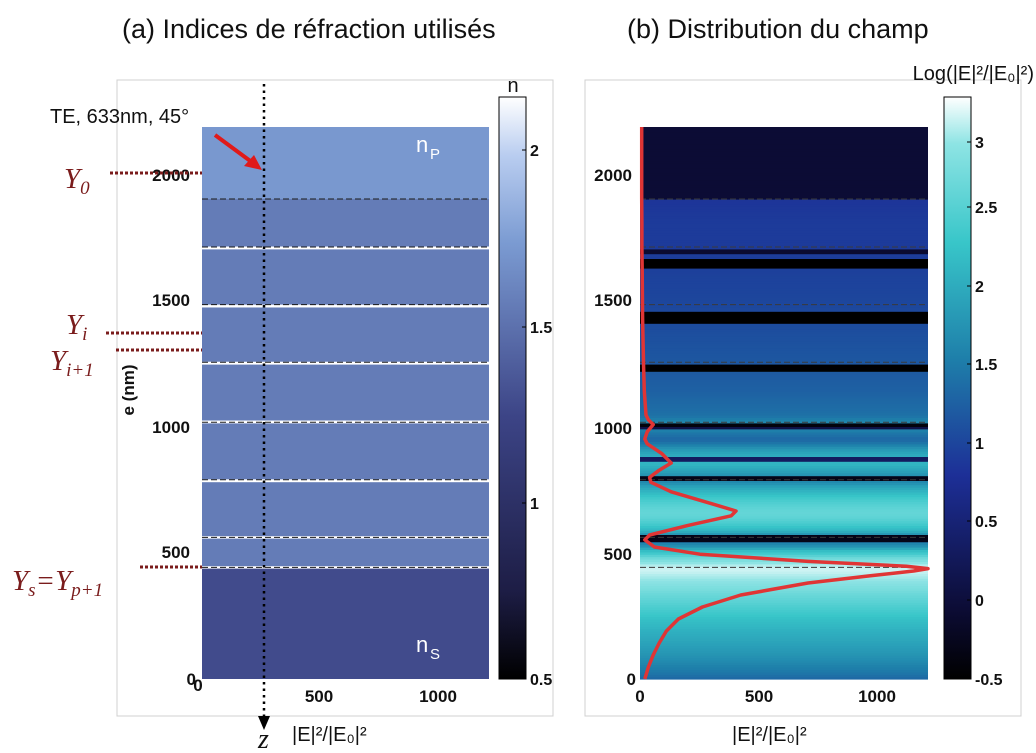  I want to click on cb-b-tick: 2, so click(979, 287).